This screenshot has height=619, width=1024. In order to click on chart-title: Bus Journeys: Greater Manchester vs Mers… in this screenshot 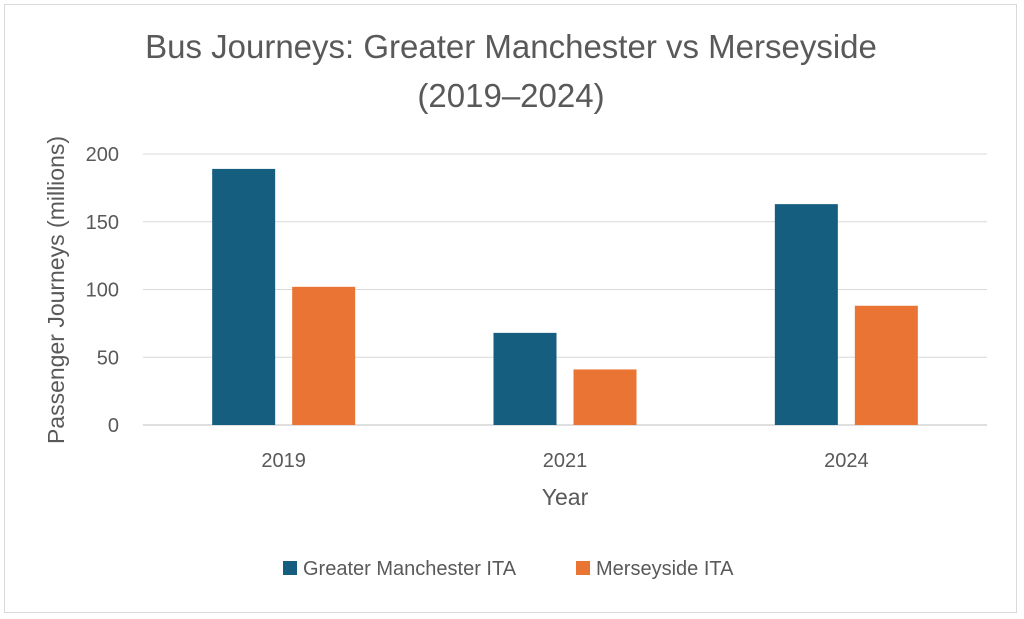, I will do `click(511, 71)`.